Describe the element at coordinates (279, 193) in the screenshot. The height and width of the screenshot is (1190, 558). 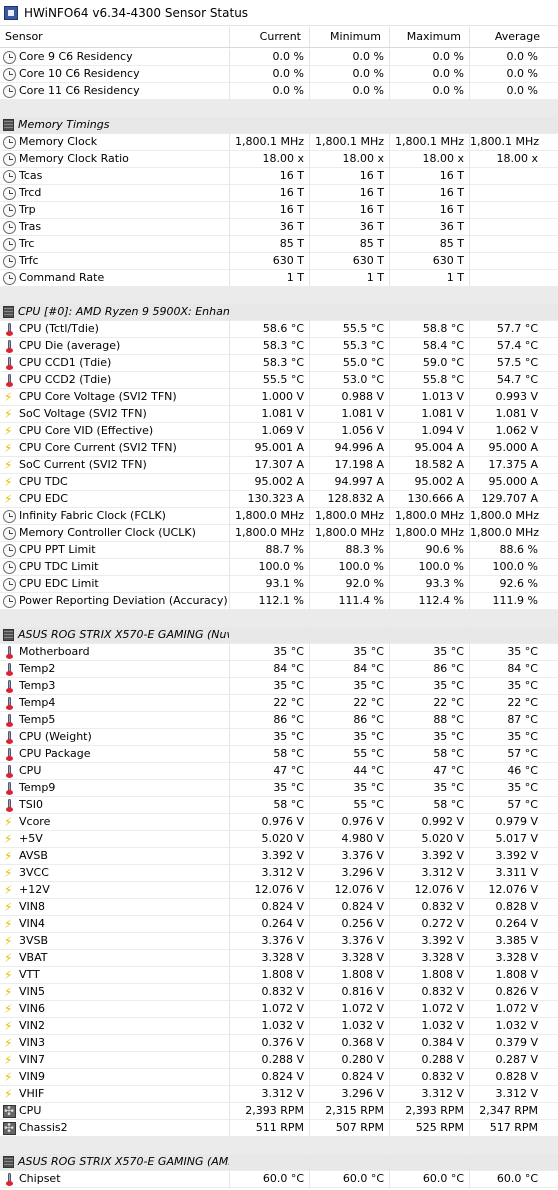
I see `sensor-row: Trcd 16 T 16 T 16 T` at that location.